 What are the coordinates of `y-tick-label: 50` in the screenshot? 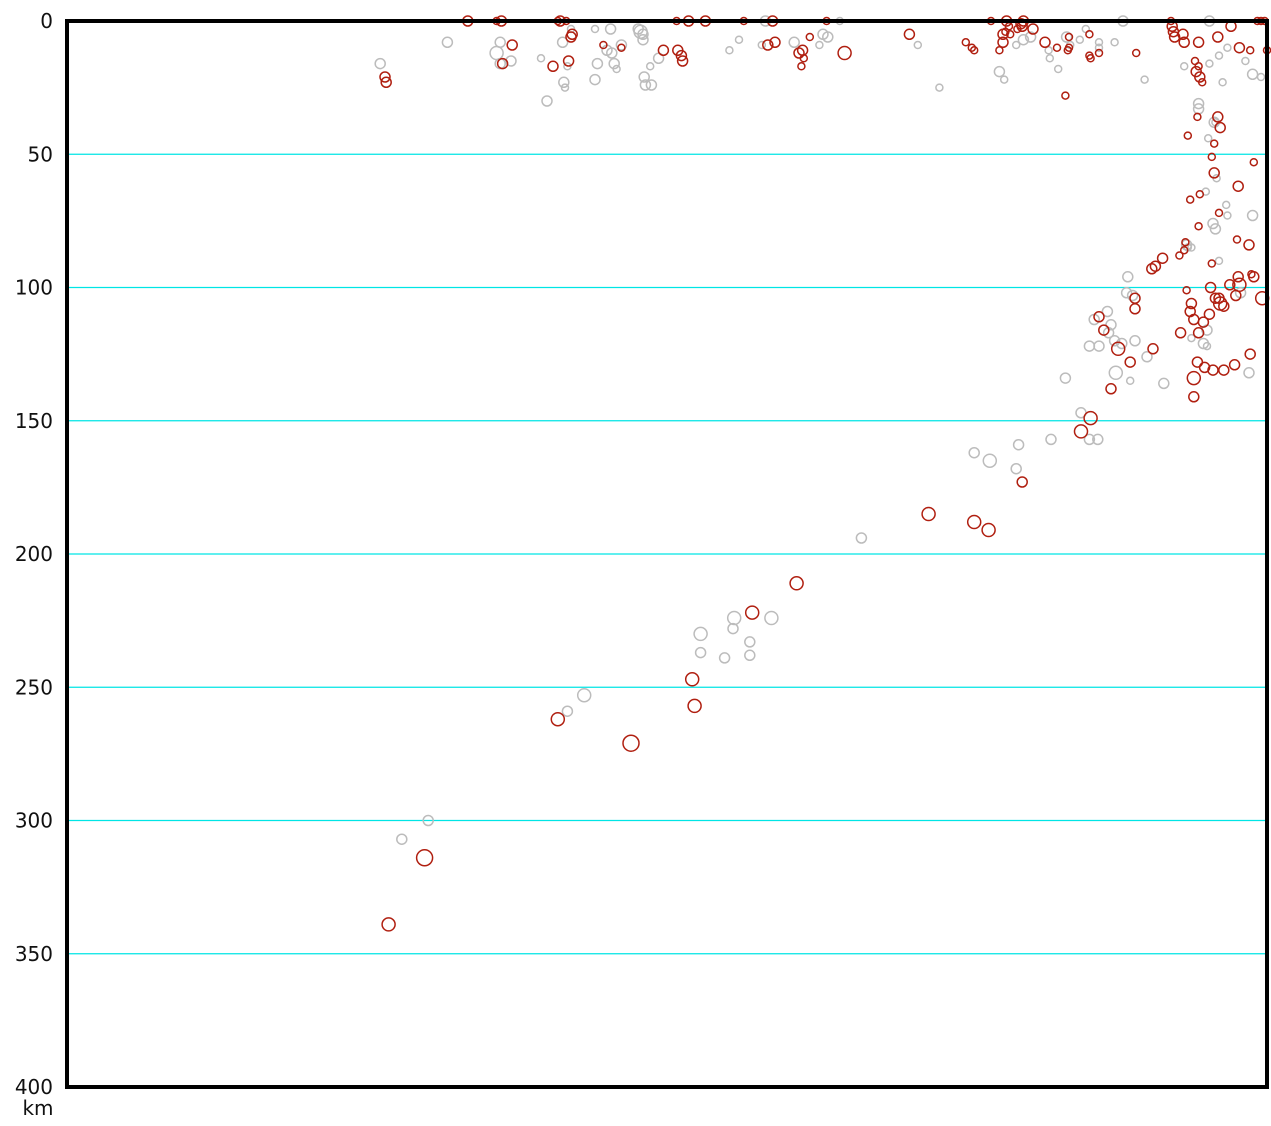 It's located at (40, 154).